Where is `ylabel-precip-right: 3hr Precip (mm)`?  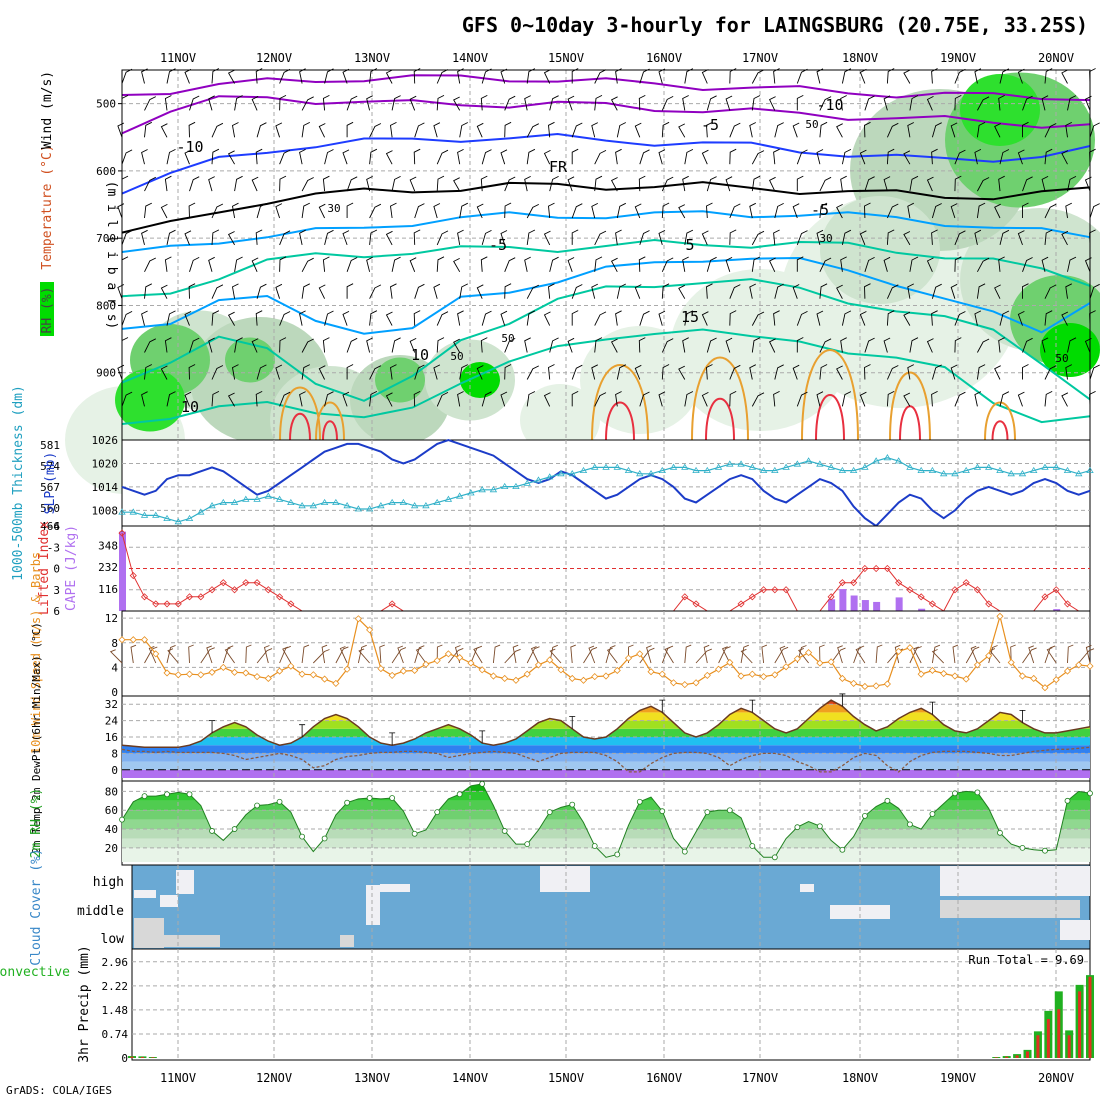
ylabel-precip-right: 3hr Precip (mm) is located at coordinates (84, 1003).